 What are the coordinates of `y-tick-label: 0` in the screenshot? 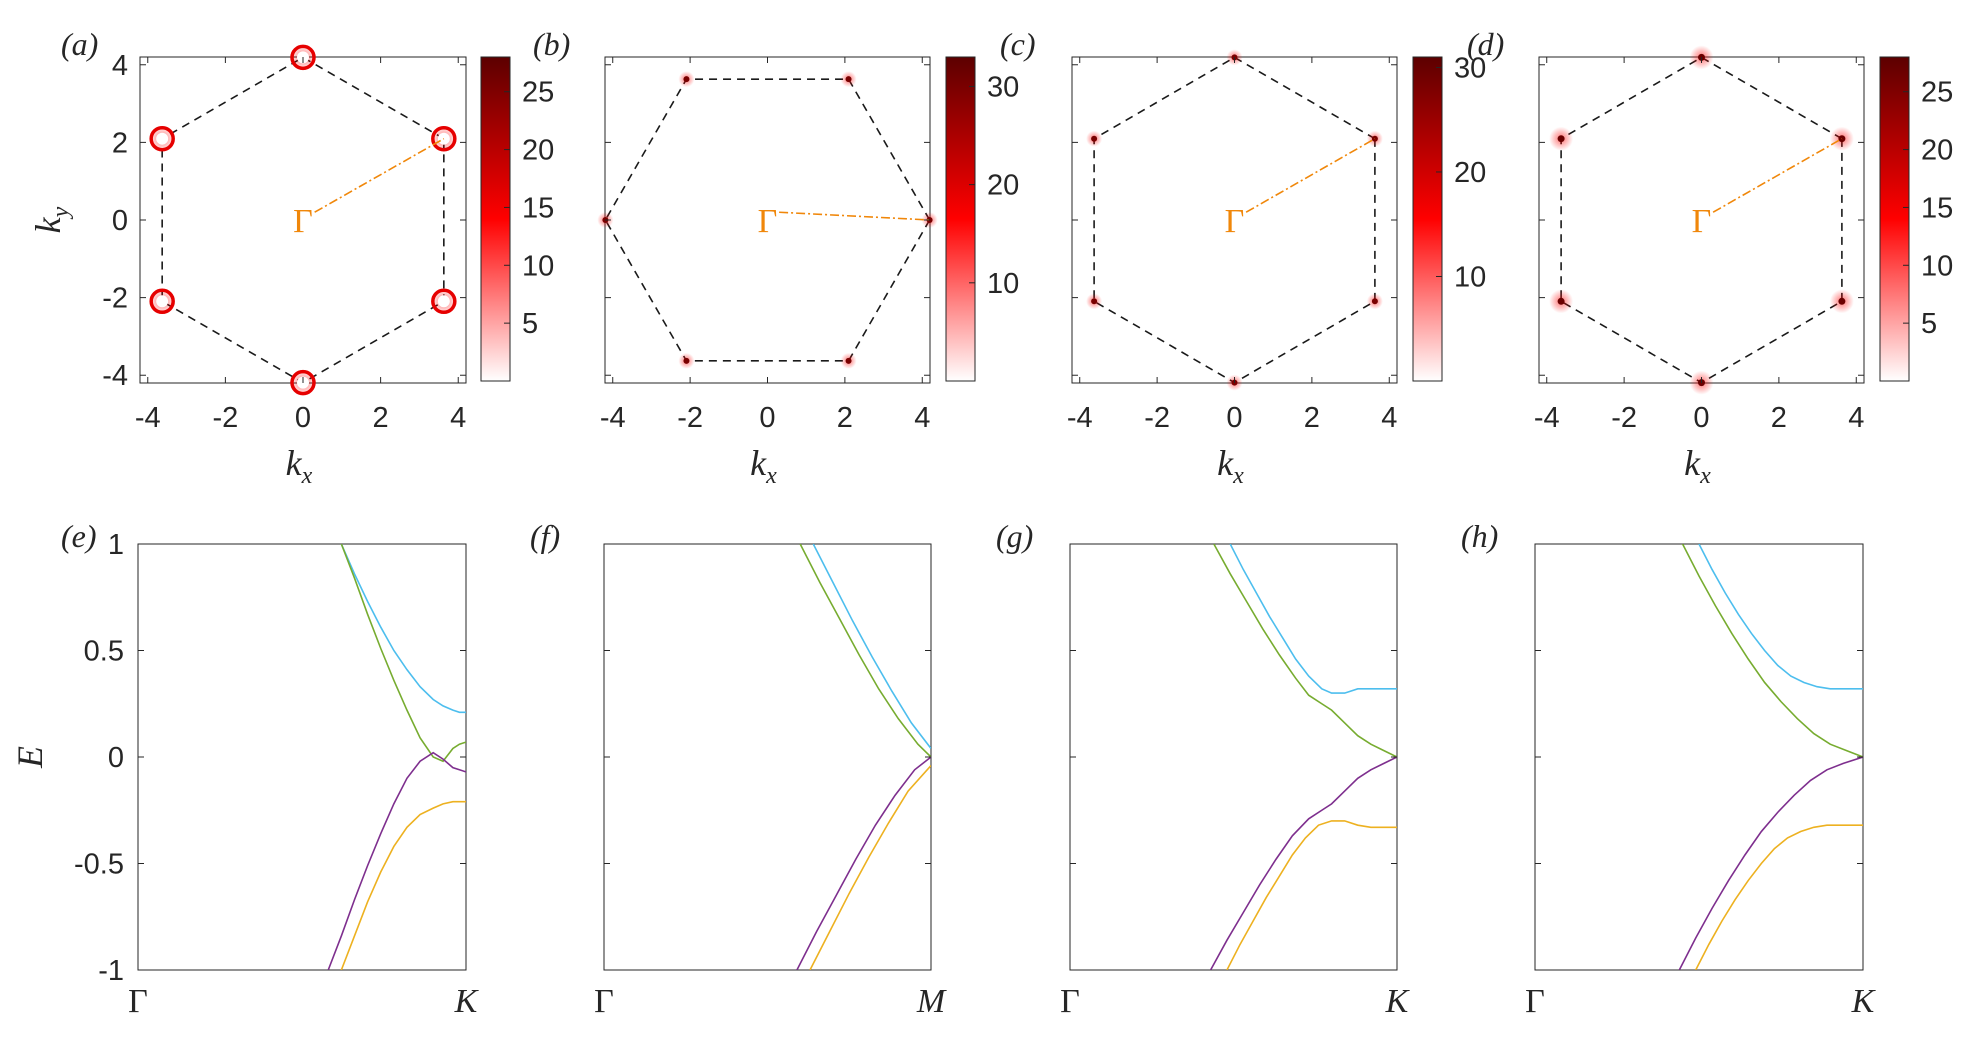 It's located at (116, 758).